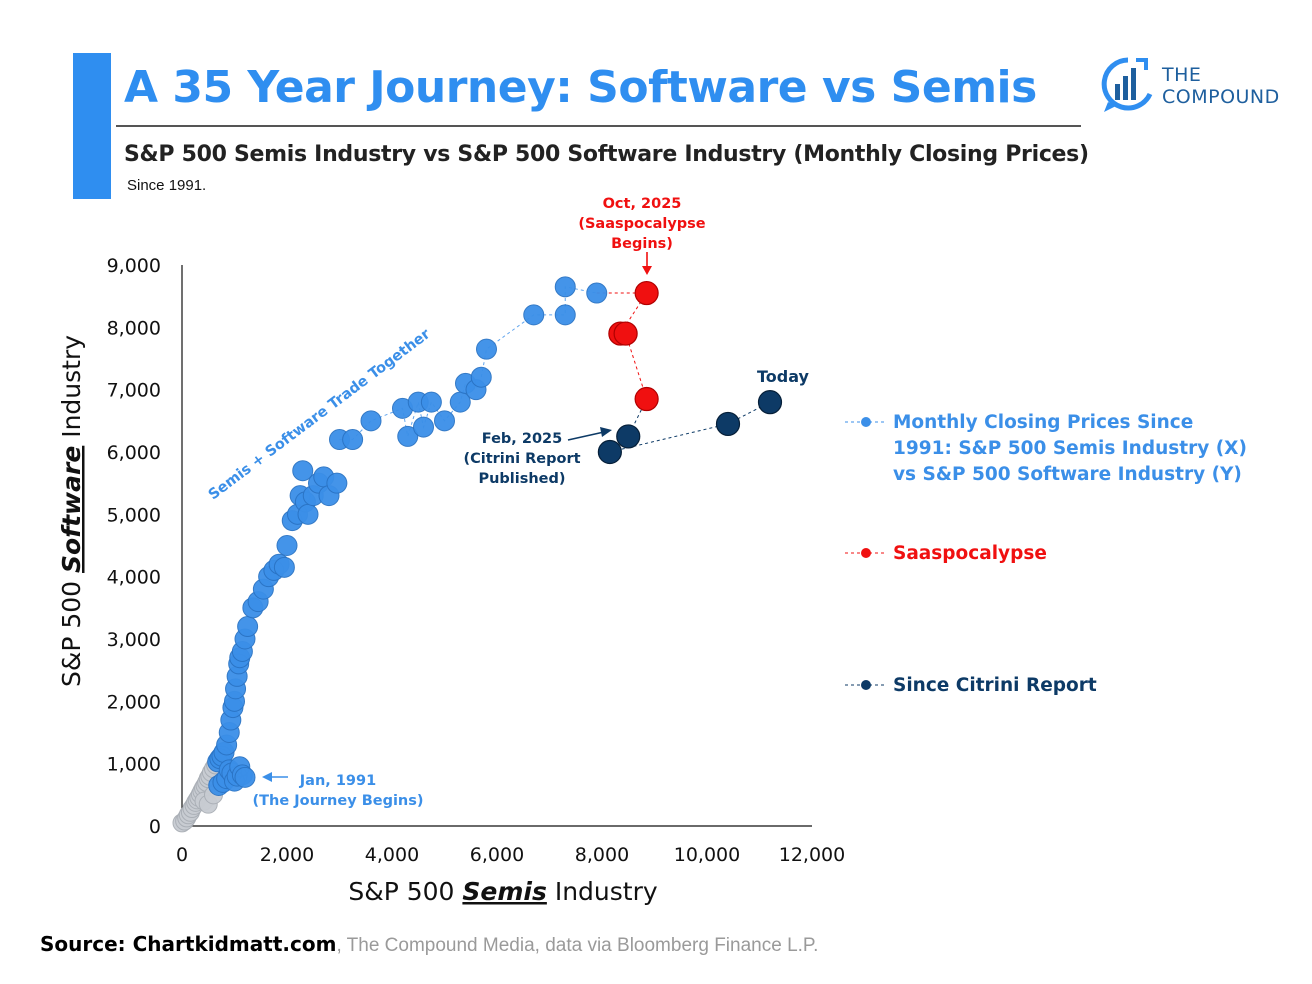 This screenshot has height=984, width=1312. What do you see at coordinates (866, 422) in the screenshot?
I see `legend-main-swatch-dot` at bounding box center [866, 422].